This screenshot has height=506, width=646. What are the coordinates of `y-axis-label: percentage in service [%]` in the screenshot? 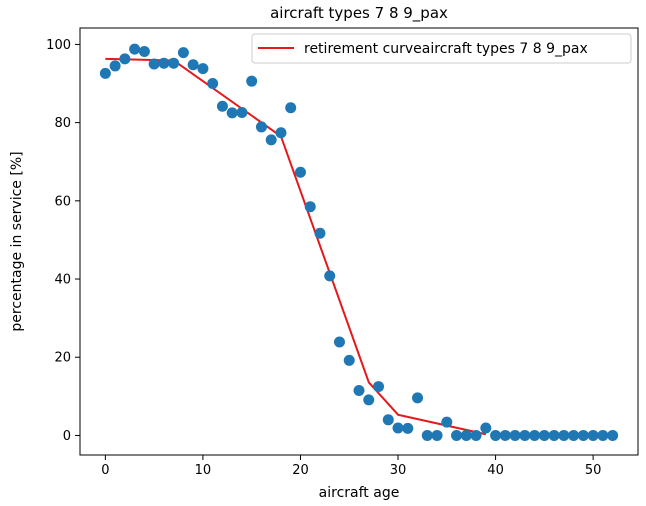 It's located at (17, 241).